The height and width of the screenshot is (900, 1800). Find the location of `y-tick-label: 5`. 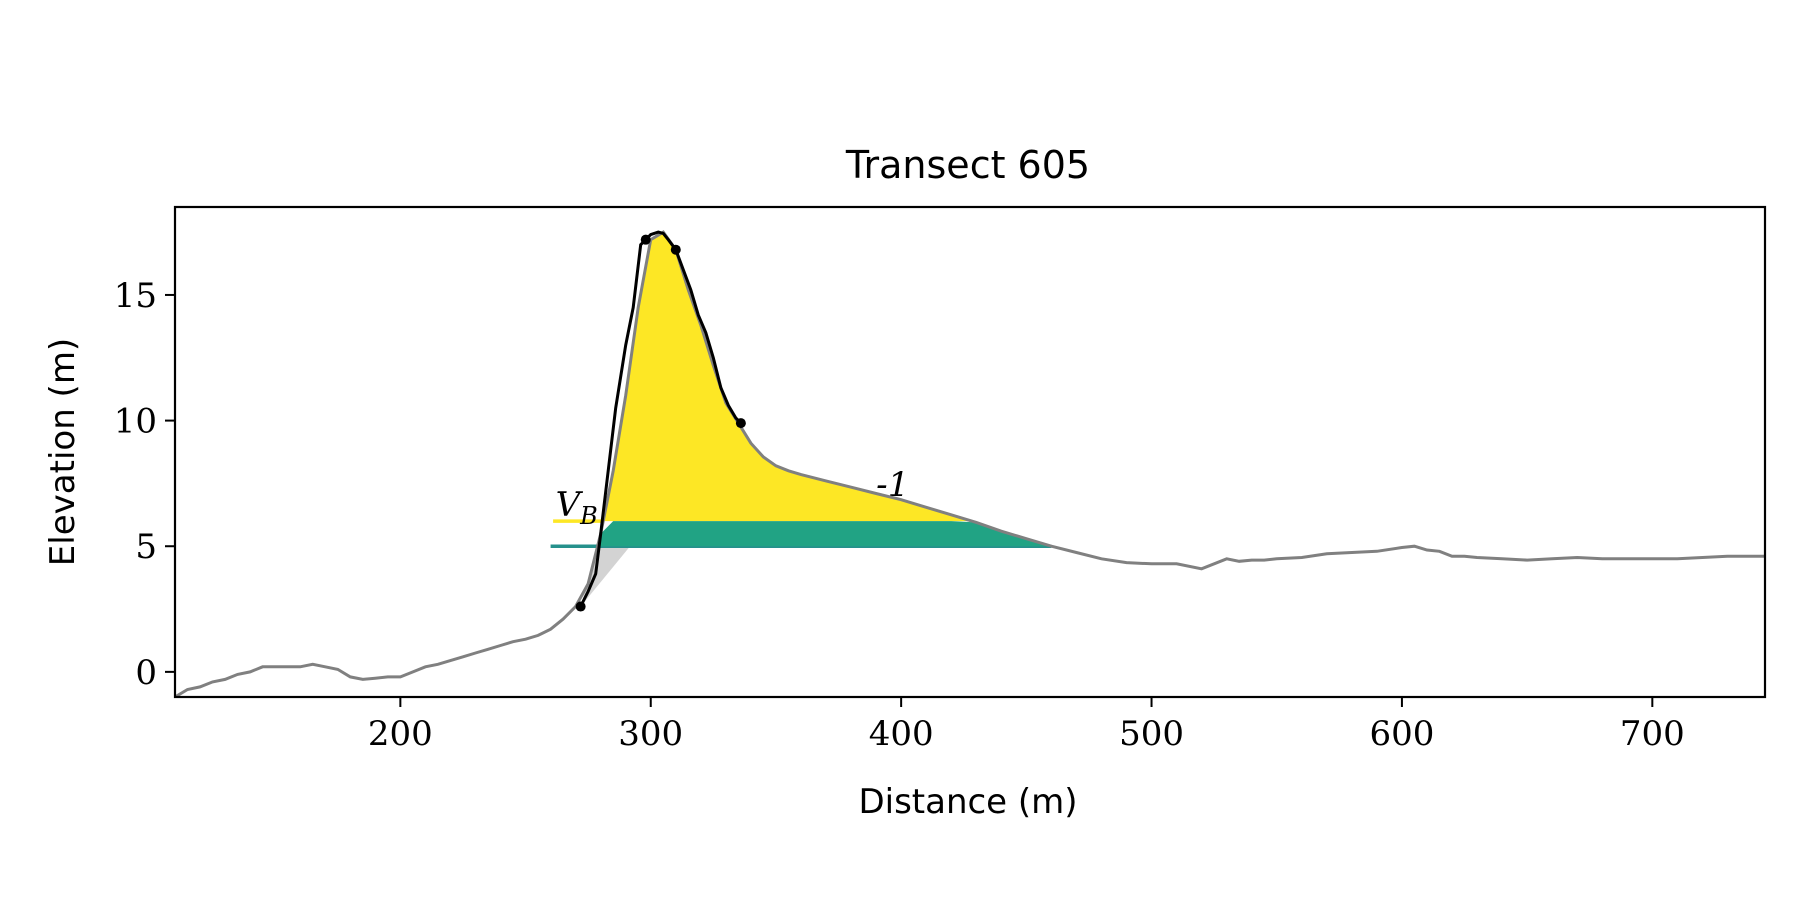

y-tick-label: 5 is located at coordinates (146, 547).